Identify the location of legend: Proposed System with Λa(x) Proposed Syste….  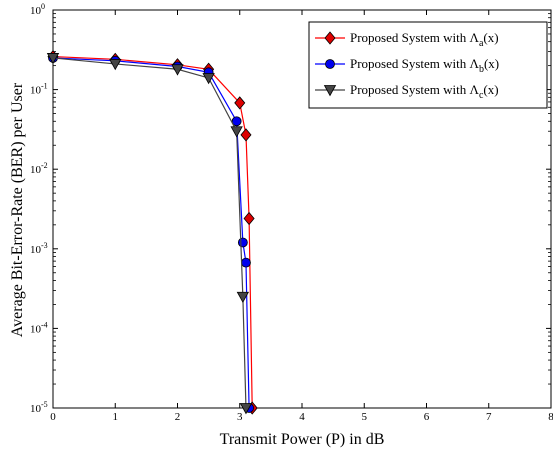
(428, 65).